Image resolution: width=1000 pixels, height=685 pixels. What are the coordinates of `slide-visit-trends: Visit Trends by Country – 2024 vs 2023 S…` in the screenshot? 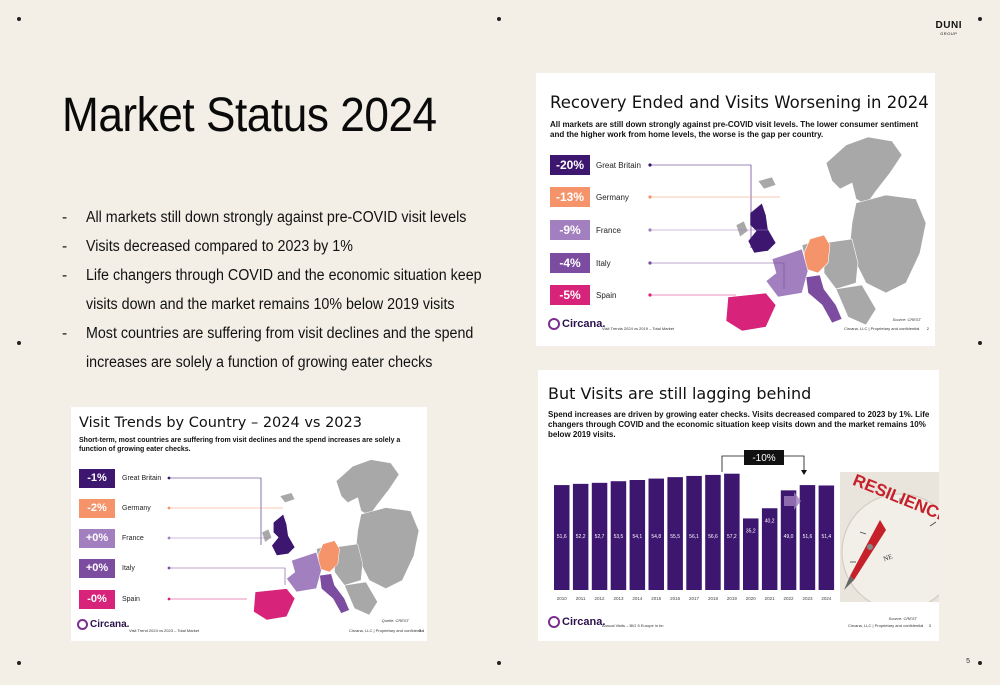 It's located at (249, 524).